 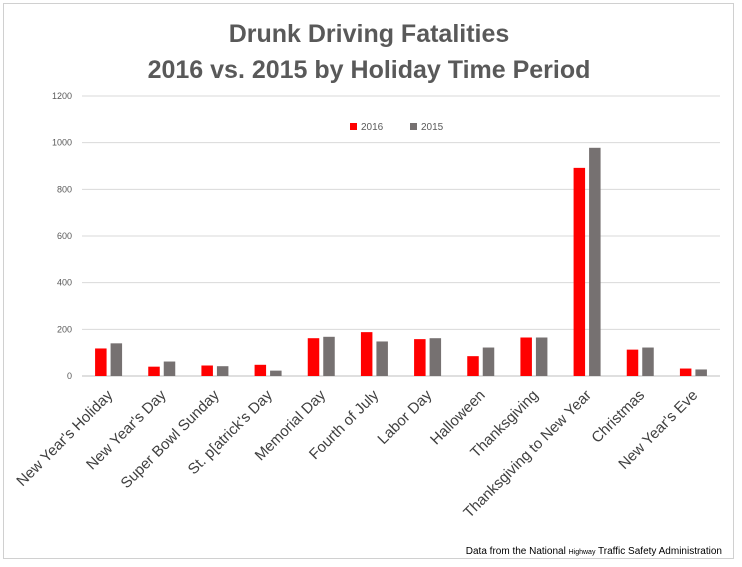 I want to click on y-tick-label: 600, so click(x=64, y=236).